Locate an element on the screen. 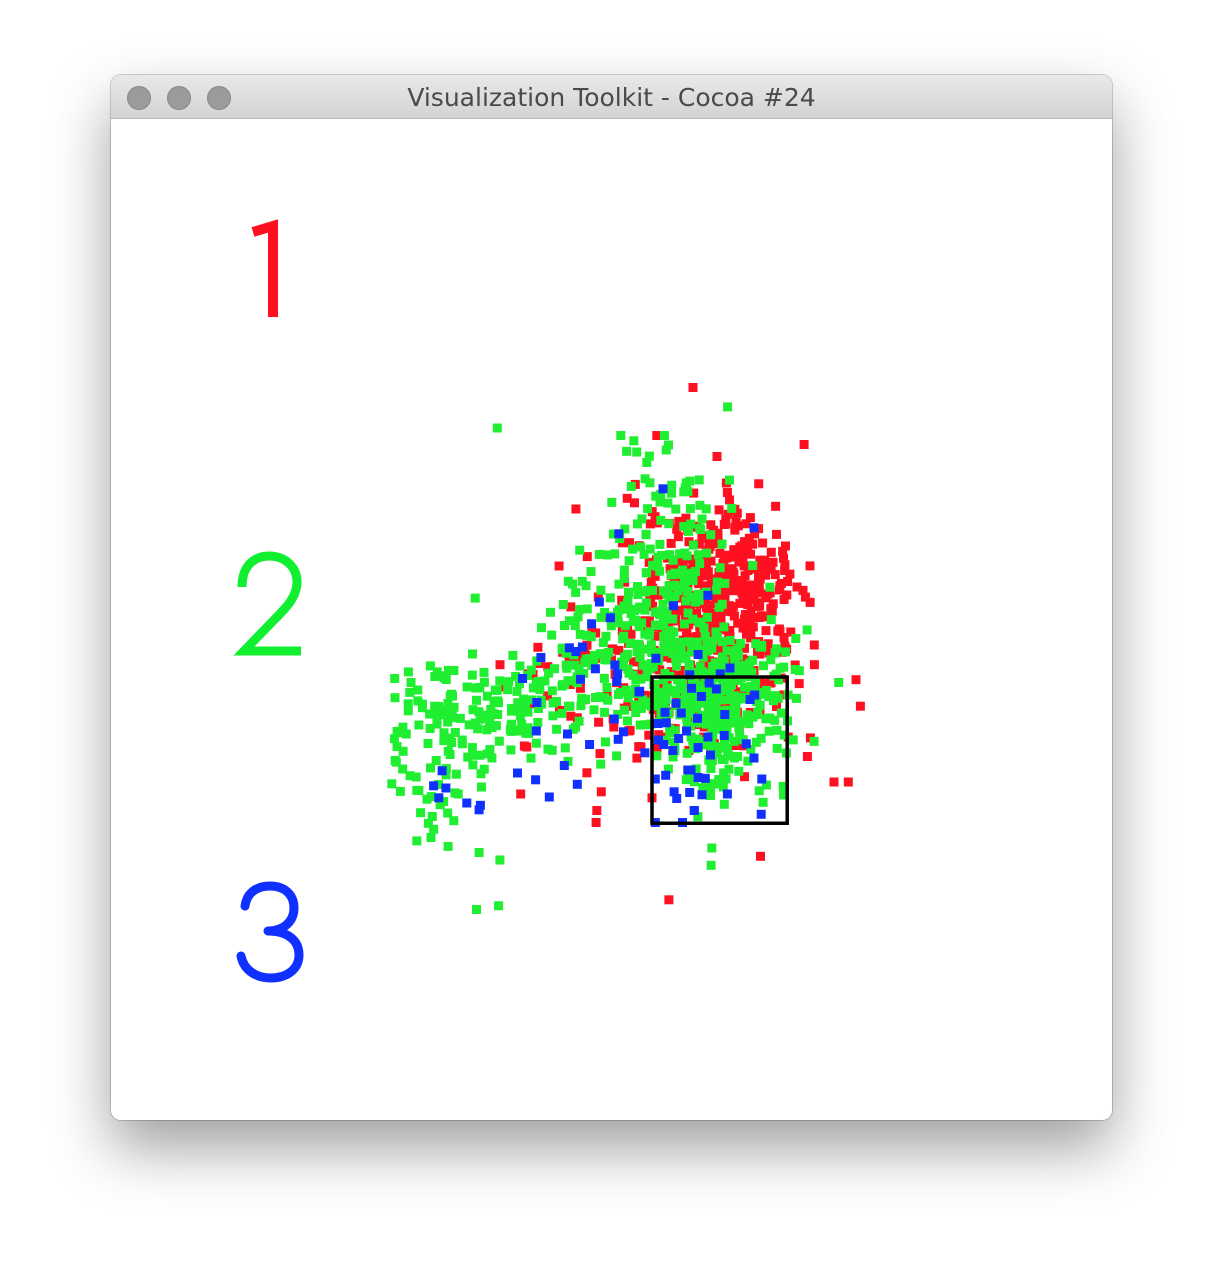 The width and height of the screenshot is (1224, 1268). selection-box is located at coordinates (719, 750).